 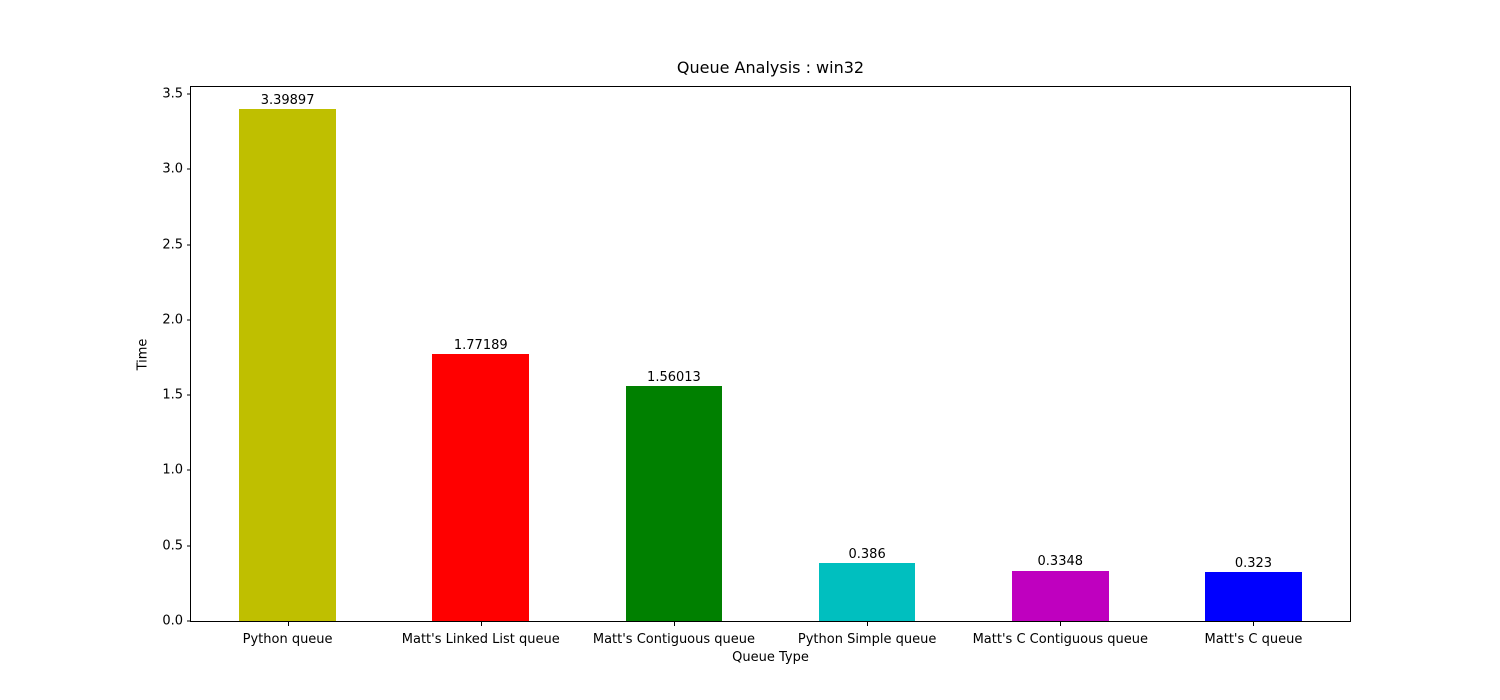 What do you see at coordinates (770, 657) in the screenshot?
I see `x-axis-label: Queue Type` at bounding box center [770, 657].